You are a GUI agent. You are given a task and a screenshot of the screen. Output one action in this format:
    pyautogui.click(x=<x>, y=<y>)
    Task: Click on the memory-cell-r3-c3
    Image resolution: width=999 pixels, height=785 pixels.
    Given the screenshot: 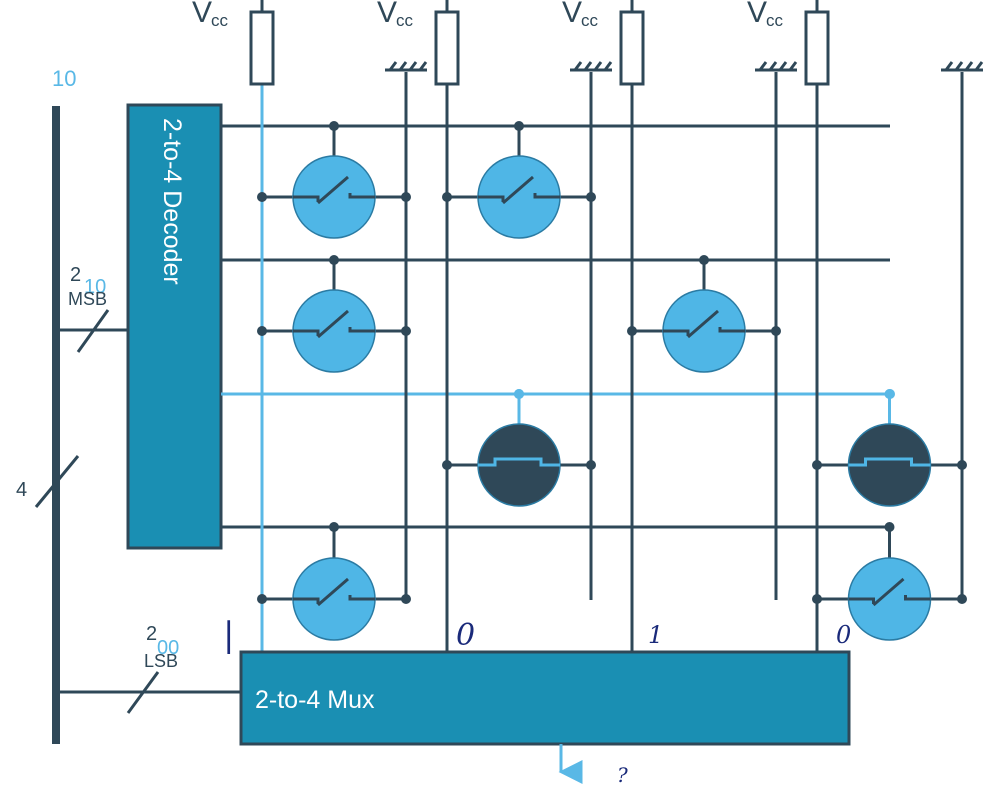 What is the action you would take?
    pyautogui.click(x=889, y=581)
    